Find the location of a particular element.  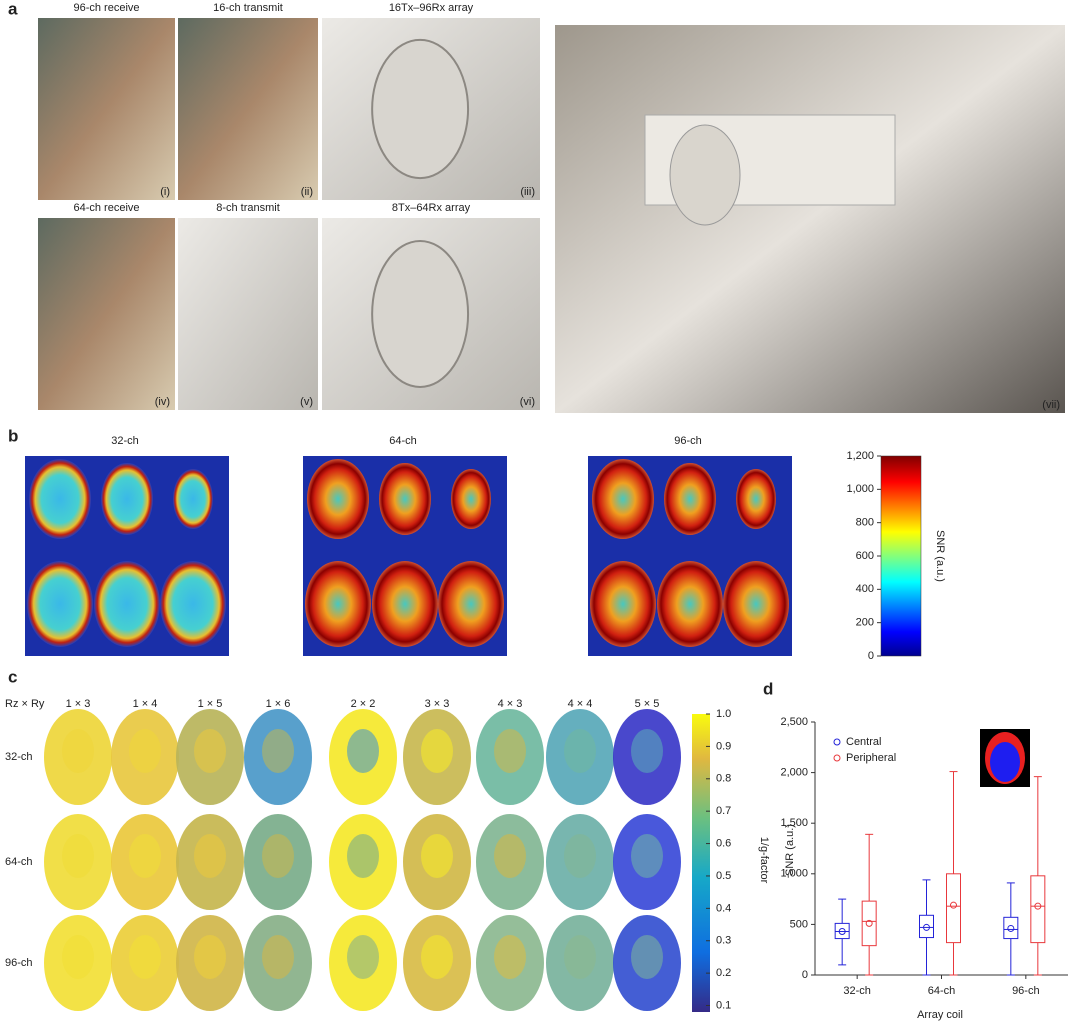

y-tick-label: 500 is located at coordinates (799, 924).